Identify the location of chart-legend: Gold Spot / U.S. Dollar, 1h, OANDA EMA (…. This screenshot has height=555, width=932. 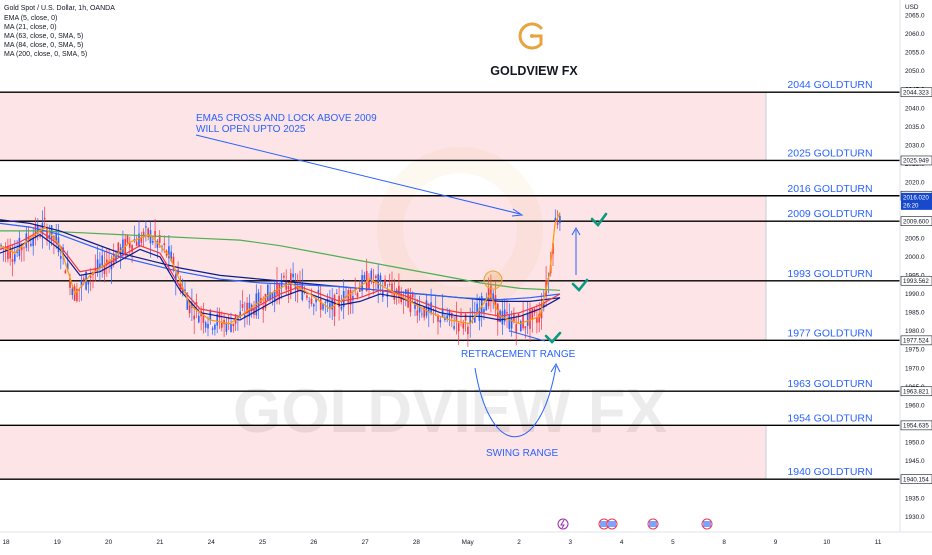
(59, 31).